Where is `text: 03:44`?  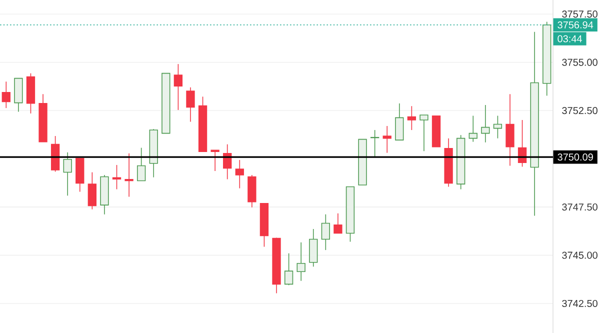
text: 03:44 is located at coordinates (570, 38).